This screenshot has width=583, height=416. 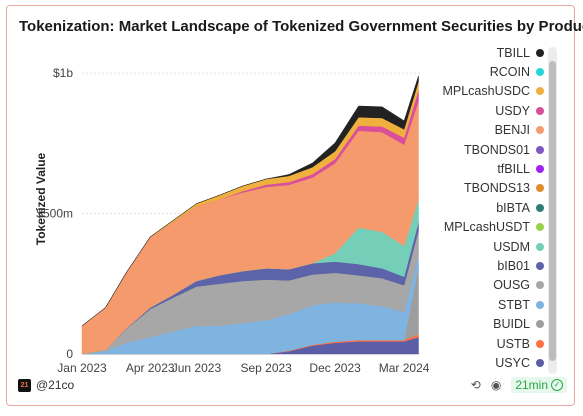 What do you see at coordinates (531, 385) in the screenshot?
I see `refresh-time: 21min` at bounding box center [531, 385].